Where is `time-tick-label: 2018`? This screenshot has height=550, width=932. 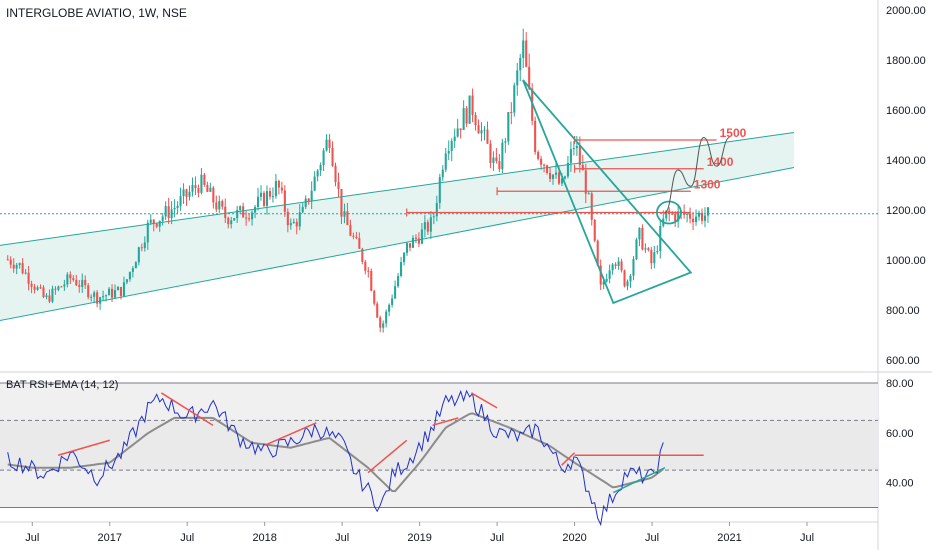 time-tick-label: 2018 is located at coordinates (264, 538).